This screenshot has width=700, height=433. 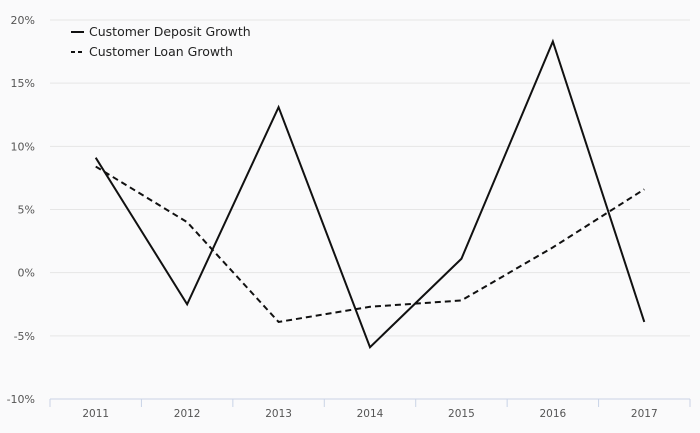 What do you see at coordinates (461, 414) in the screenshot?
I see `x-tick-label: 2015` at bounding box center [461, 414].